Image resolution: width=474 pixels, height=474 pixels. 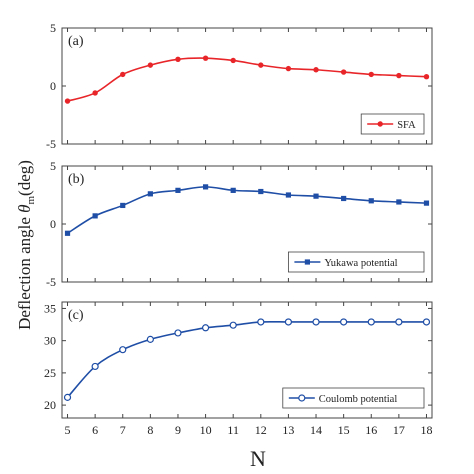 I want to click on x-axis-label: N, so click(x=258, y=458).